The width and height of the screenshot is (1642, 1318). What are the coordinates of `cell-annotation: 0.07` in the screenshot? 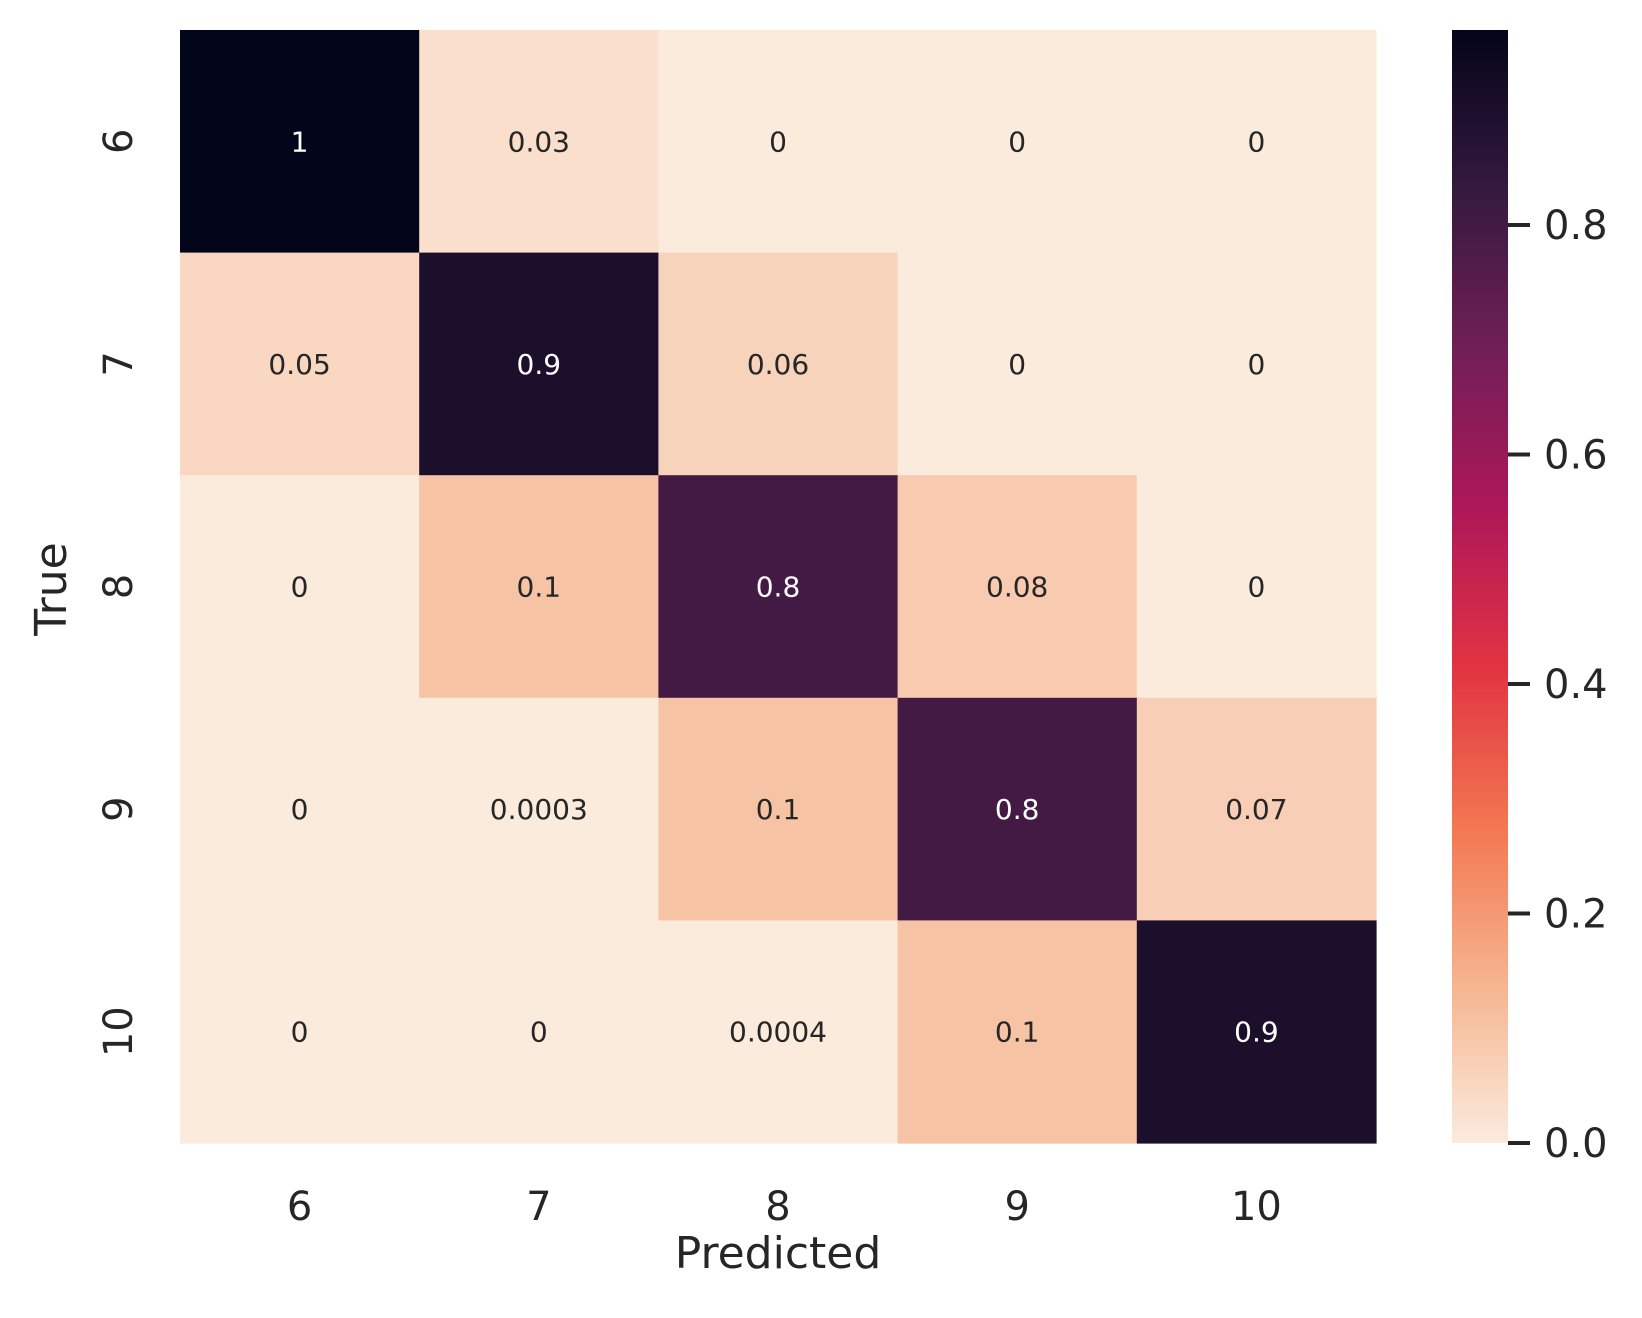 It's located at (1256, 809).